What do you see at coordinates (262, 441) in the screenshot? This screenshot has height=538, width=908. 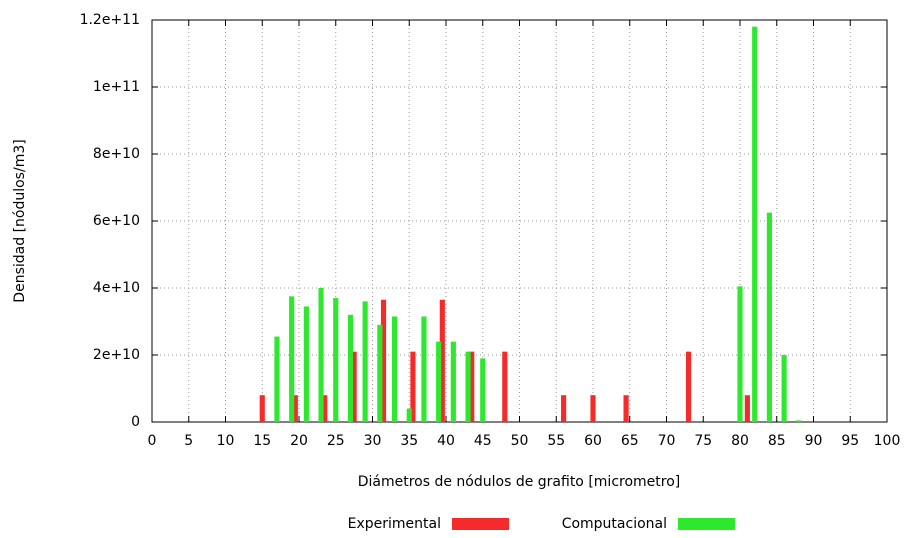 I see `x-tick-label: 15` at bounding box center [262, 441].